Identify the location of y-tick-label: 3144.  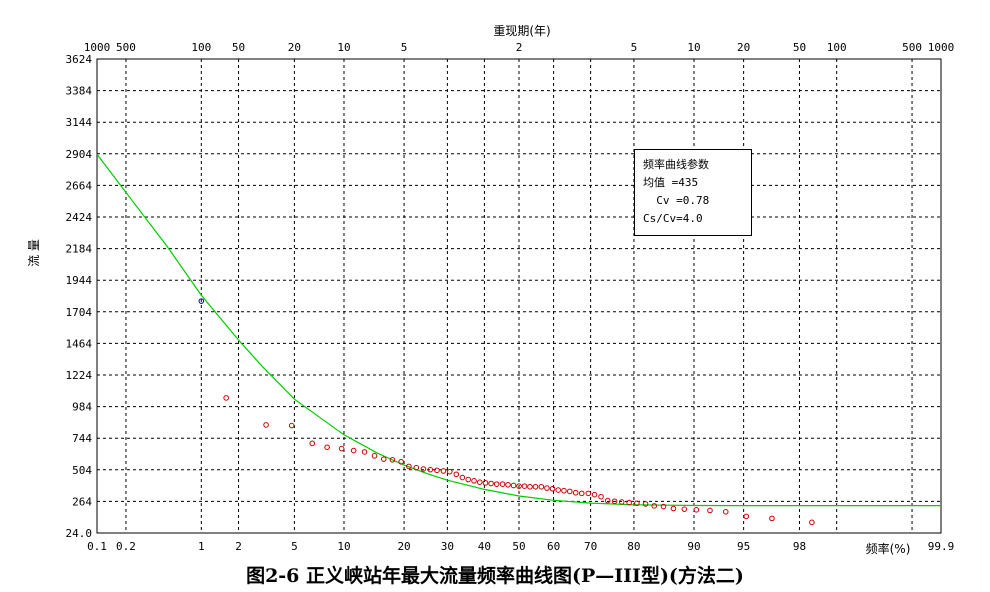
(79, 122).